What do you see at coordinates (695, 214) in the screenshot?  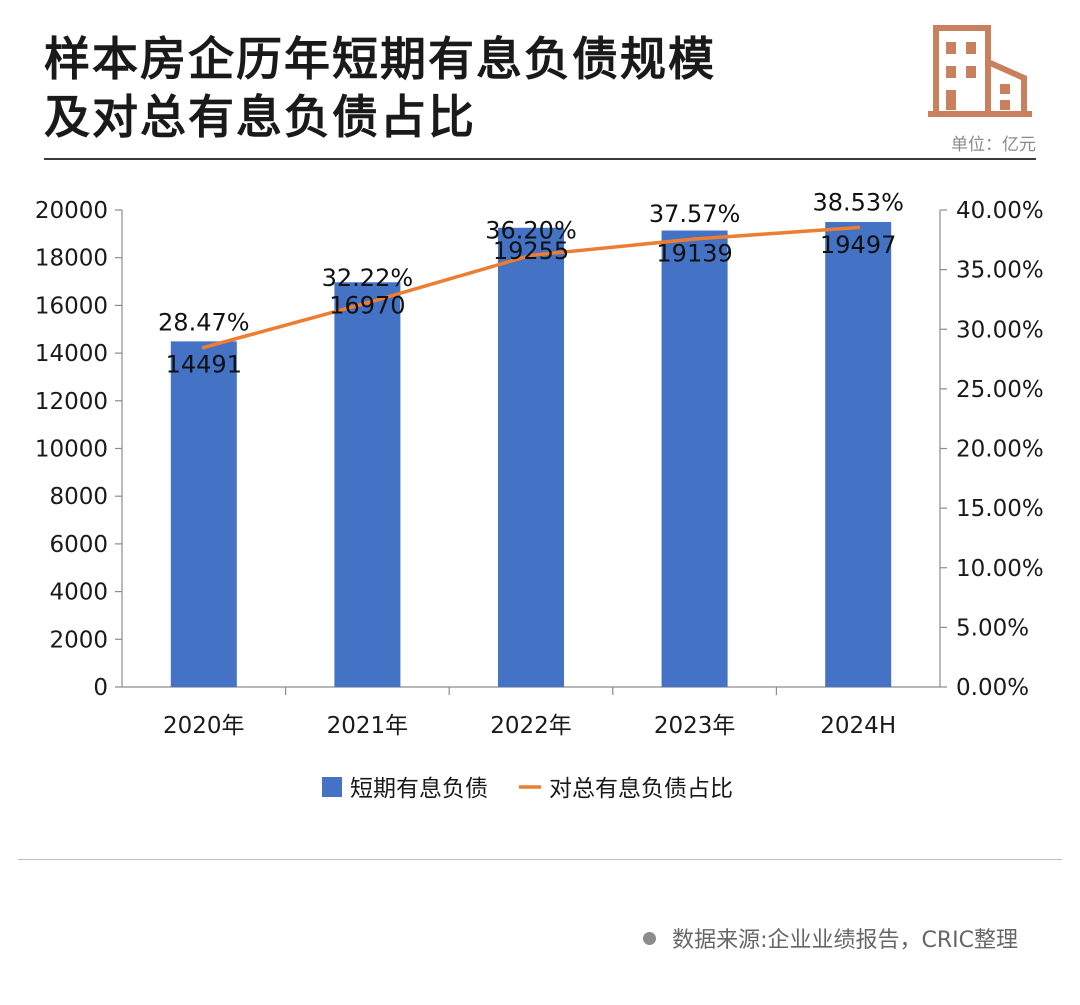 I see `line-data-label: 37.57%` at bounding box center [695, 214].